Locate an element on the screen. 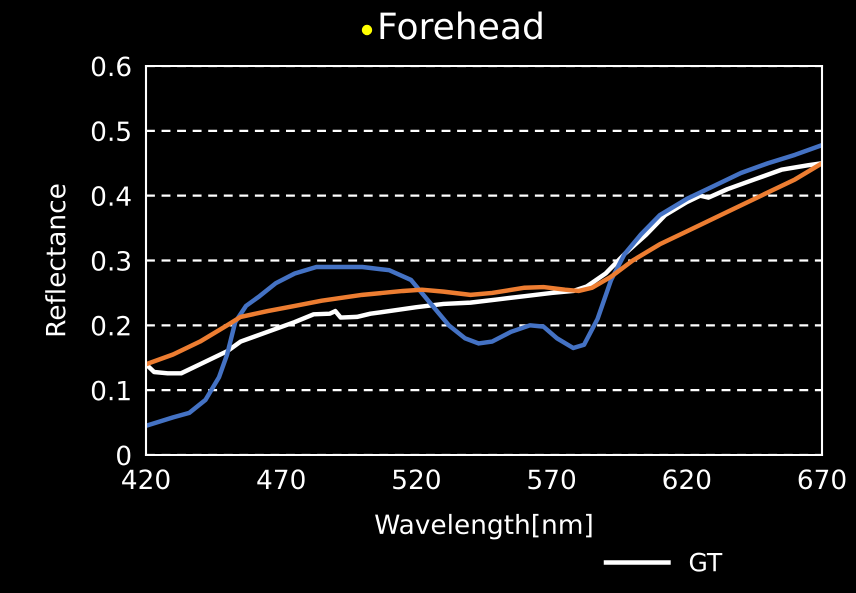 The image size is (856, 593). y-tick-label: 0.6 is located at coordinates (111, 66).